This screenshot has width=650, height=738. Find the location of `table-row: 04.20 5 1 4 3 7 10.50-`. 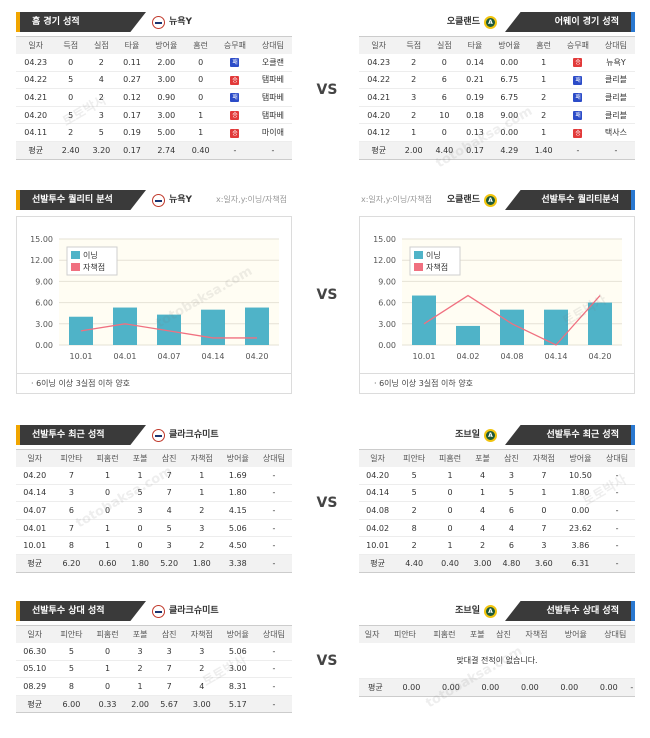

table-row: 04.20 5 1 4 3 7 10.50- is located at coordinates (497, 475).